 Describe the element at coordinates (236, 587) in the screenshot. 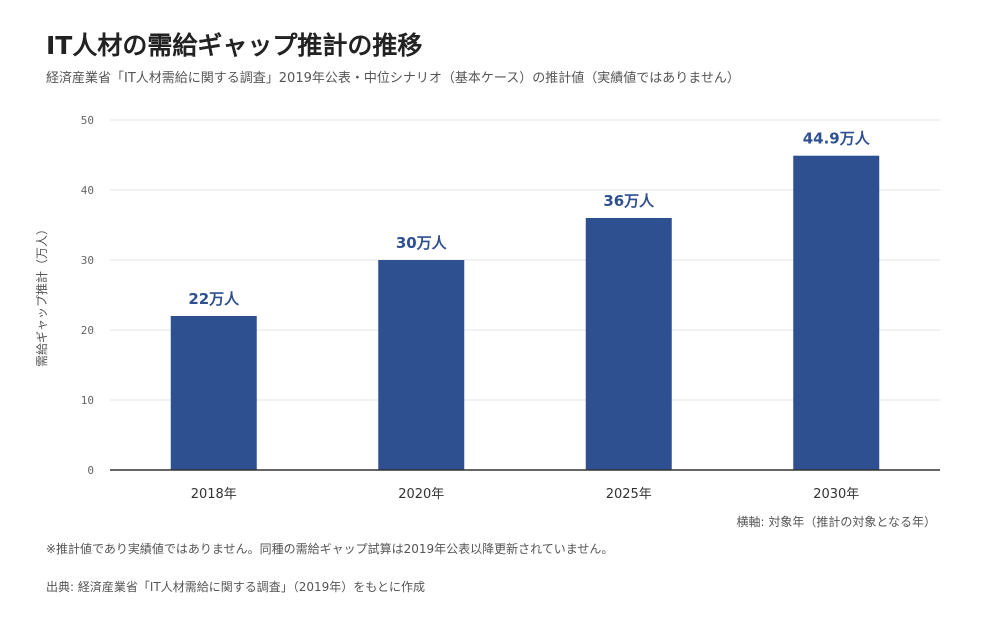

I see `source-note: 出典: 経済産業省「IT人材需給に関する調査」（2019年）をもとに作成` at that location.